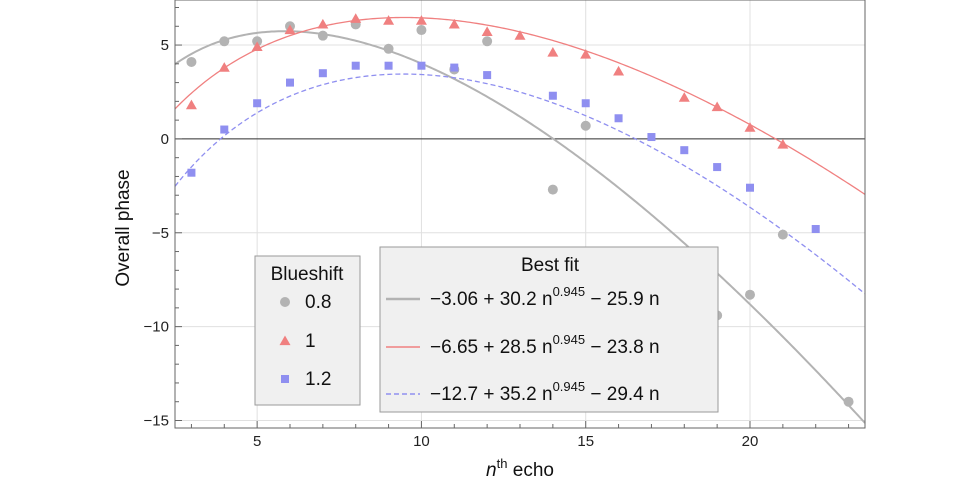  What do you see at coordinates (160, 233) in the screenshot?
I see `y-tick-label: −5` at bounding box center [160, 233].